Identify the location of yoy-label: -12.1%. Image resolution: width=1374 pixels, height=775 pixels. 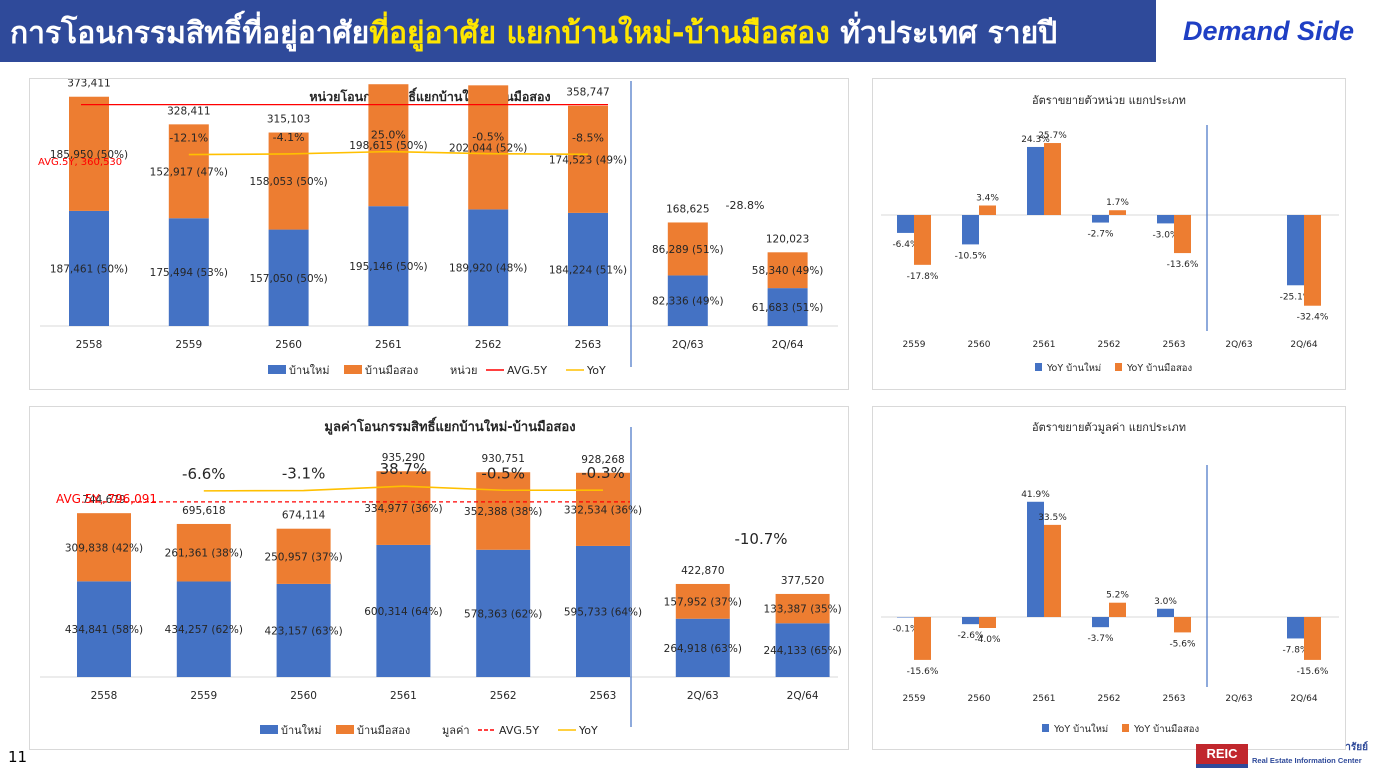
(188, 138).